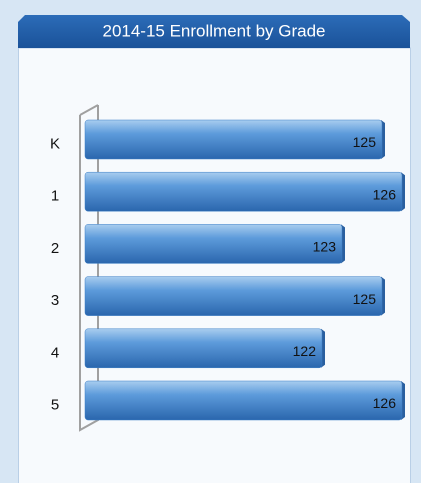  What do you see at coordinates (55, 143) in the screenshot?
I see `y-tick-label: K` at bounding box center [55, 143].